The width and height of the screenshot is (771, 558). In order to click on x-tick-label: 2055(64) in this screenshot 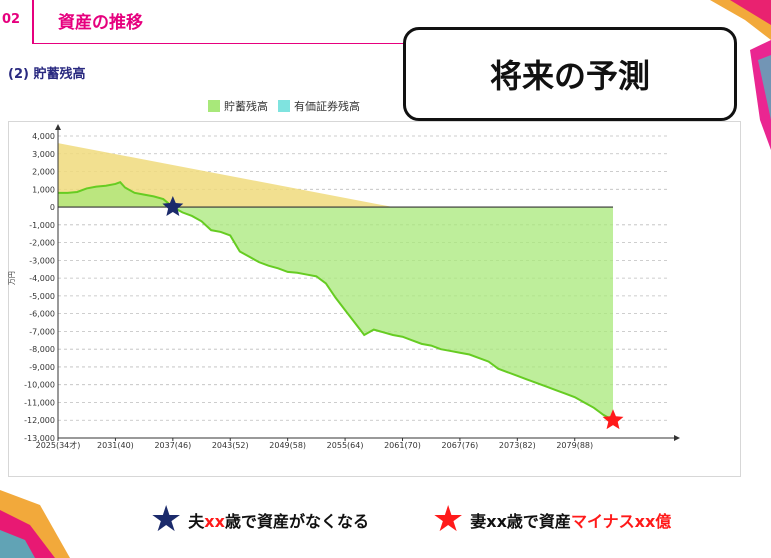, I will do `click(345, 445)`.